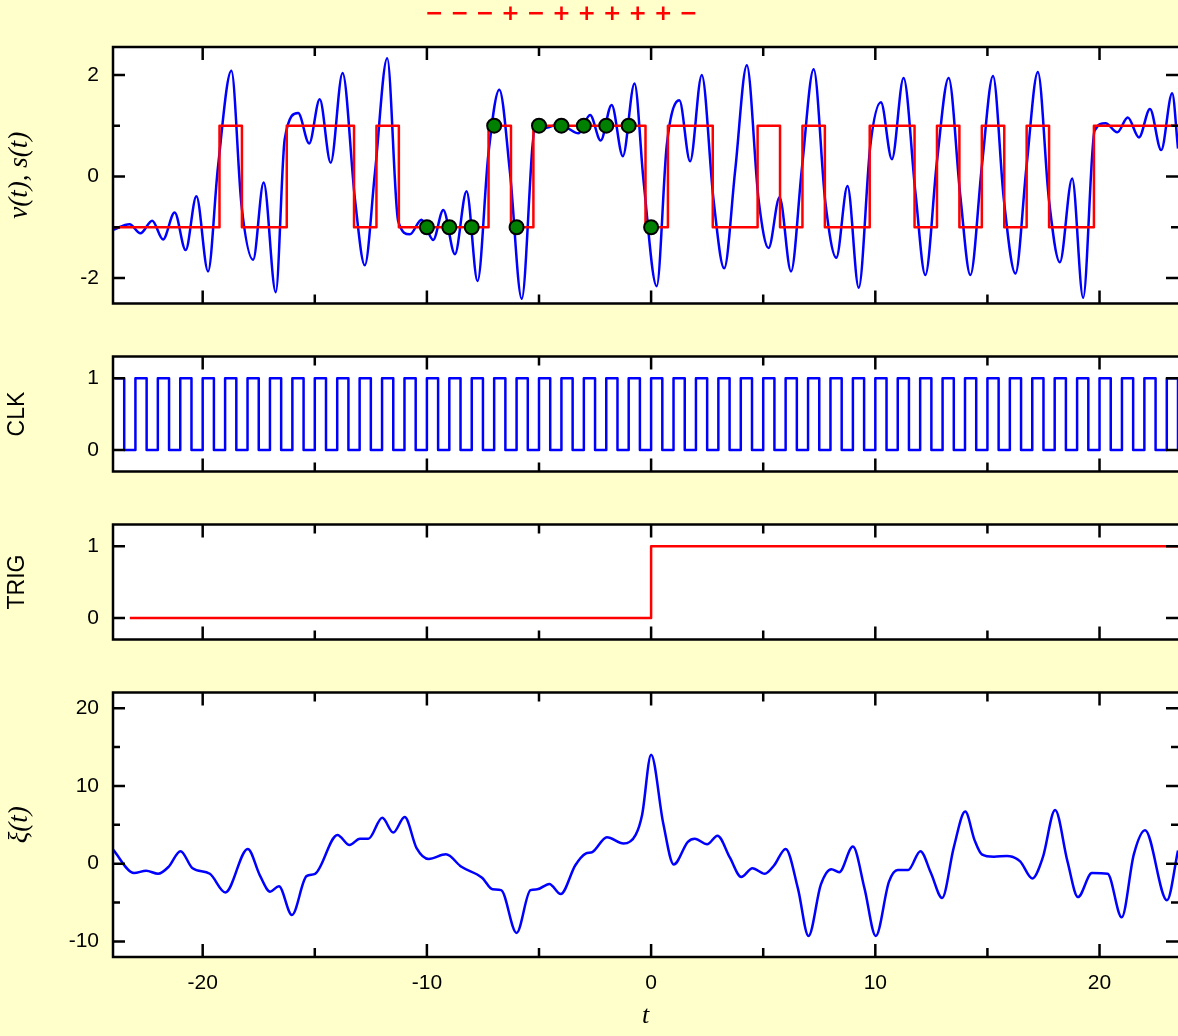 The image size is (1178, 1036). What do you see at coordinates (87, 784) in the screenshot?
I see `y-tick-label: 10` at bounding box center [87, 784].